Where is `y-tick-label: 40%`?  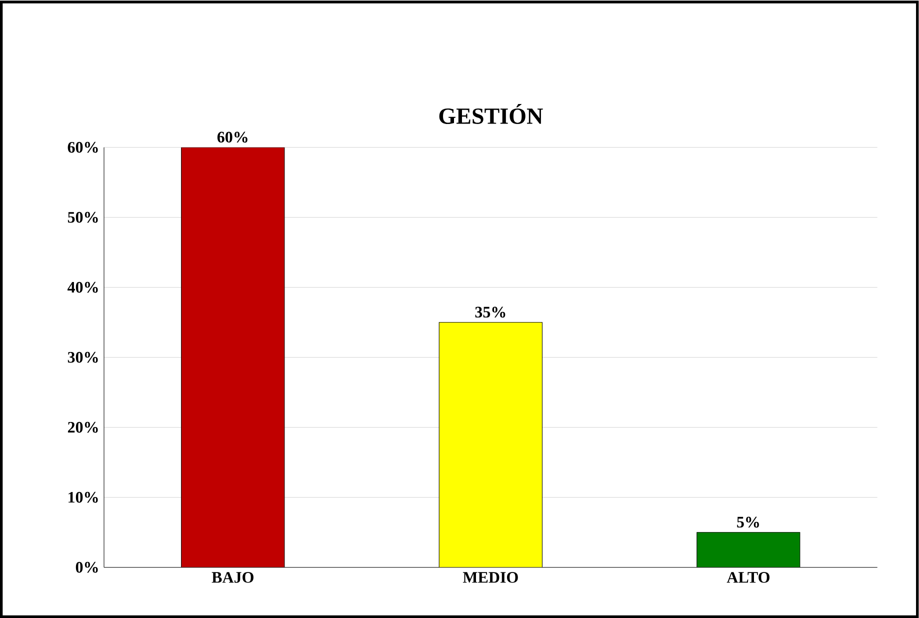 y-tick-label: 40% is located at coordinates (83, 287).